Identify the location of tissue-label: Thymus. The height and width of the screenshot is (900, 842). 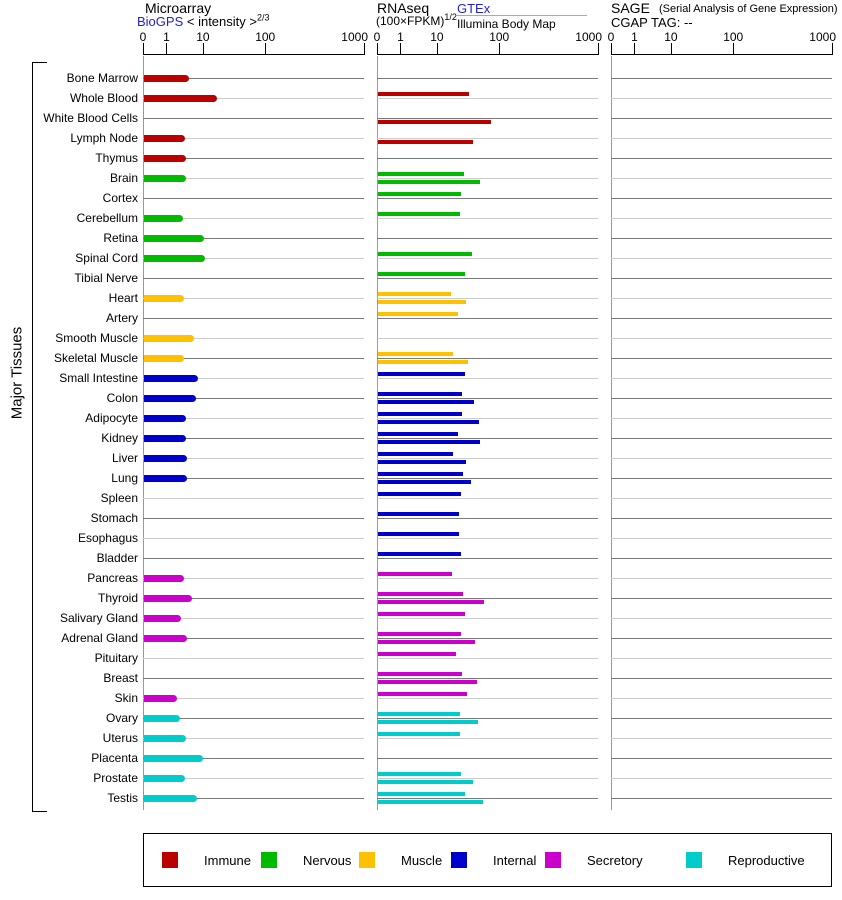
(116, 158).